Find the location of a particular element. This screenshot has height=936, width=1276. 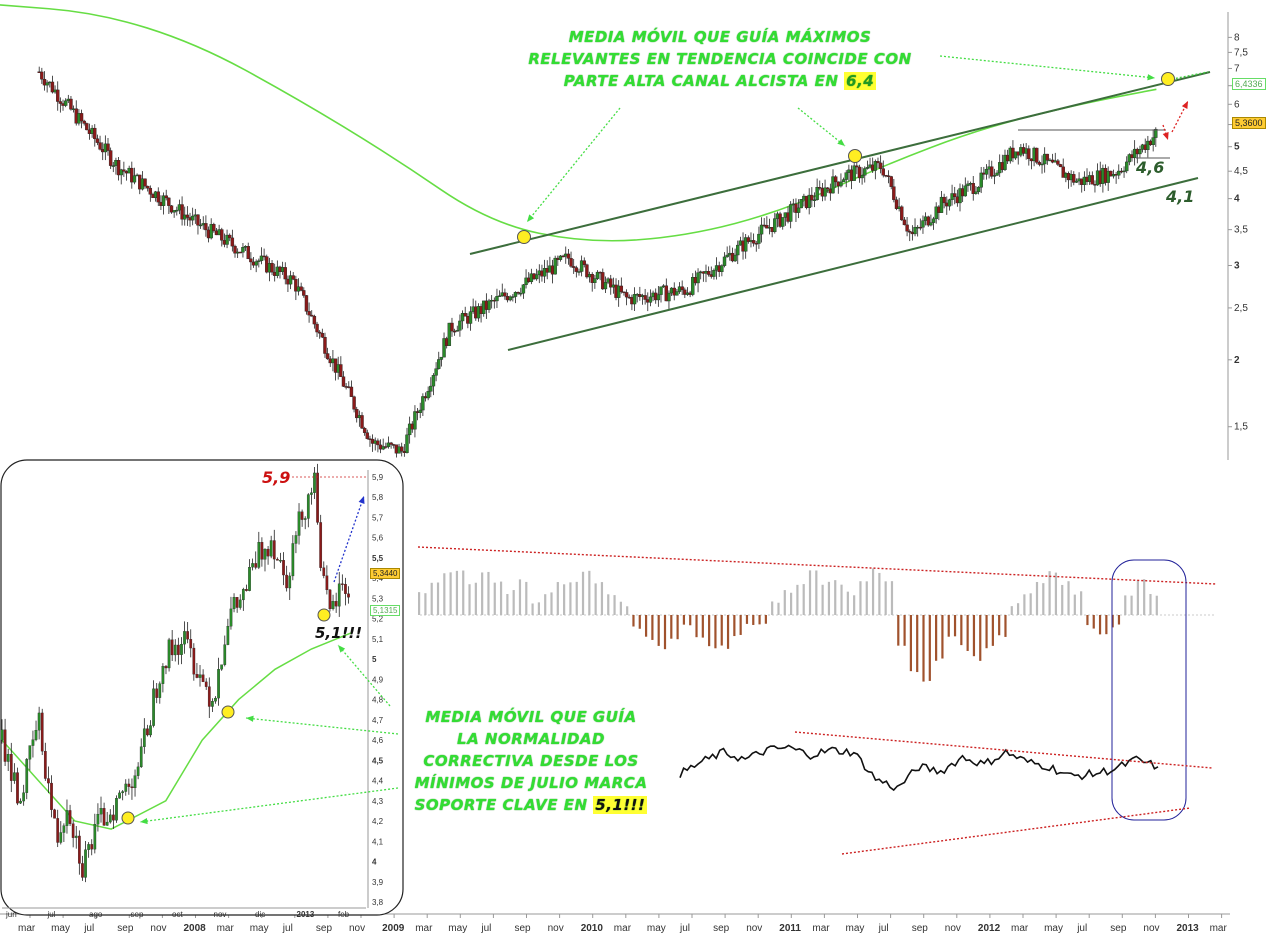

annotation-highlight: 6,4 is located at coordinates (860, 81).